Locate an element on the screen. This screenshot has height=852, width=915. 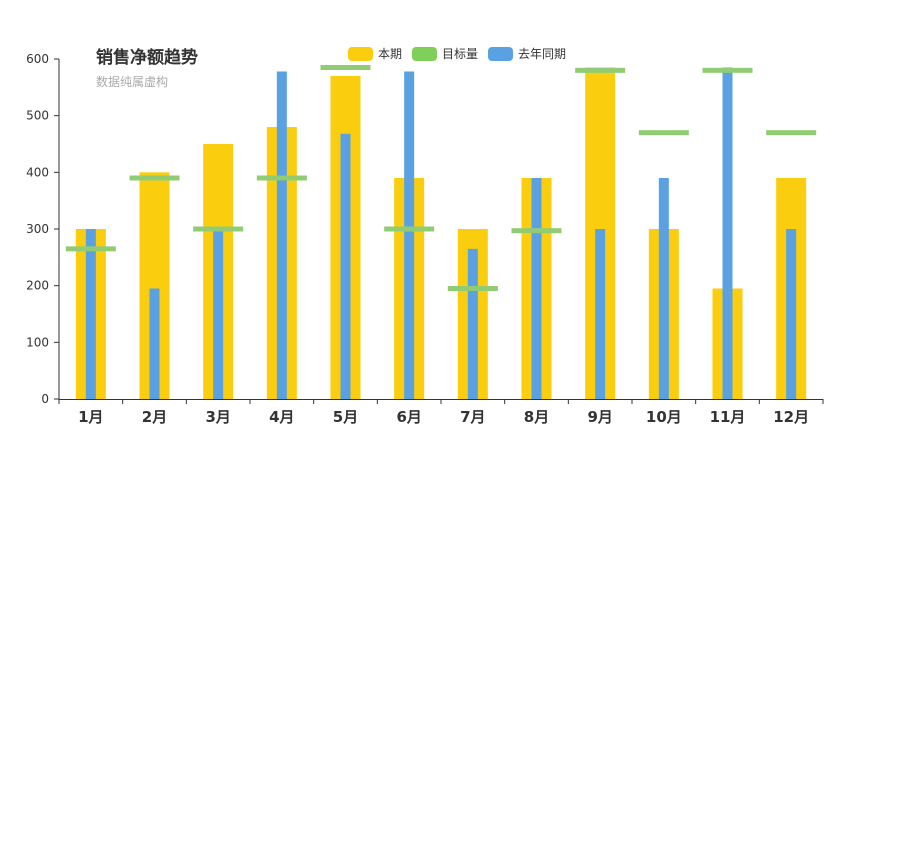
legend-label-target: 目标量 is located at coordinates (460, 54).